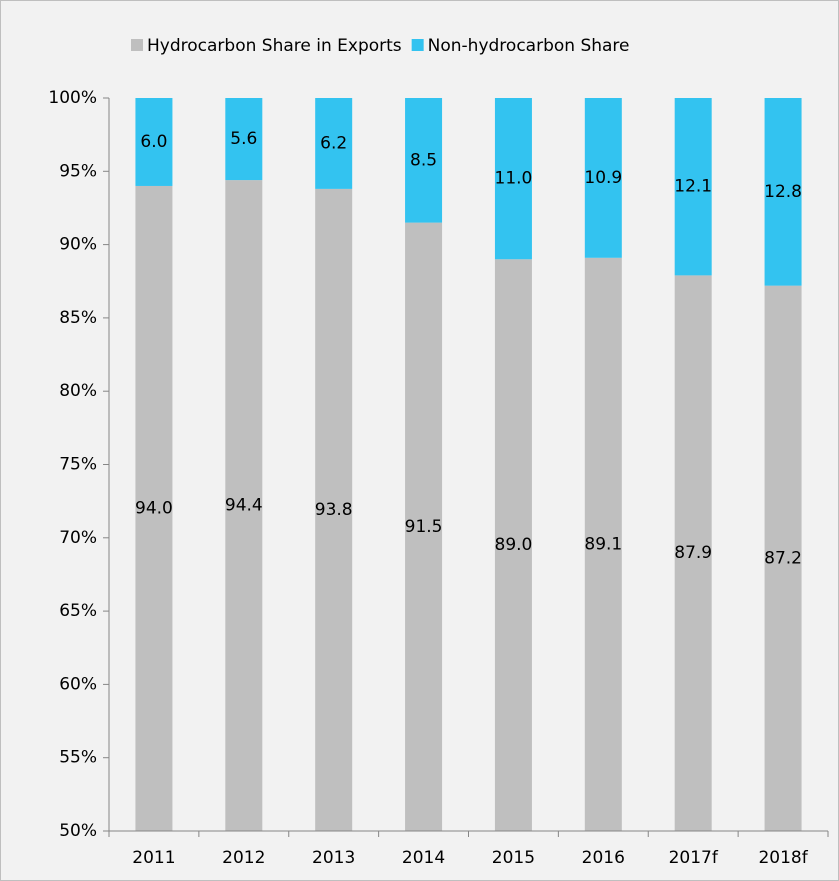 The width and height of the screenshot is (839, 881). I want to click on data-label: 87.9, so click(693, 553).